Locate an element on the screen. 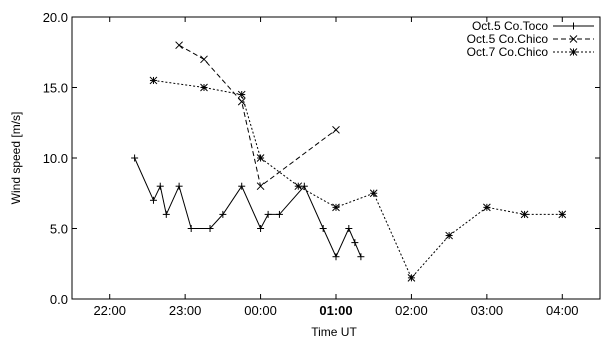 The width and height of the screenshot is (602, 341). x-tick-label: 23:00 is located at coordinates (185, 310).